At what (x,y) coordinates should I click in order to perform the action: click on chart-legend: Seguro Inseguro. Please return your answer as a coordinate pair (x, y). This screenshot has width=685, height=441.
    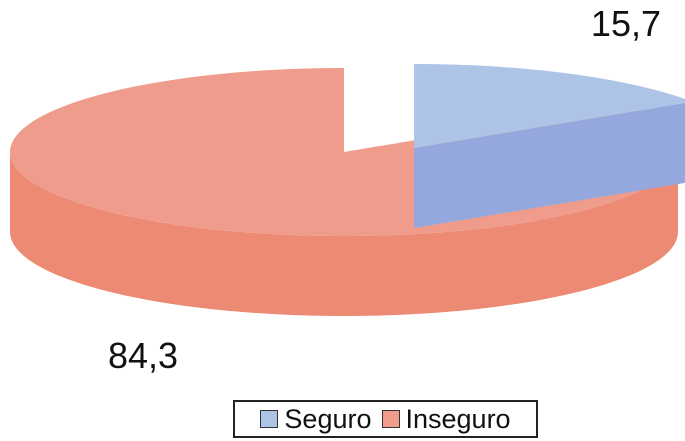
    Looking at the image, I should click on (385, 419).